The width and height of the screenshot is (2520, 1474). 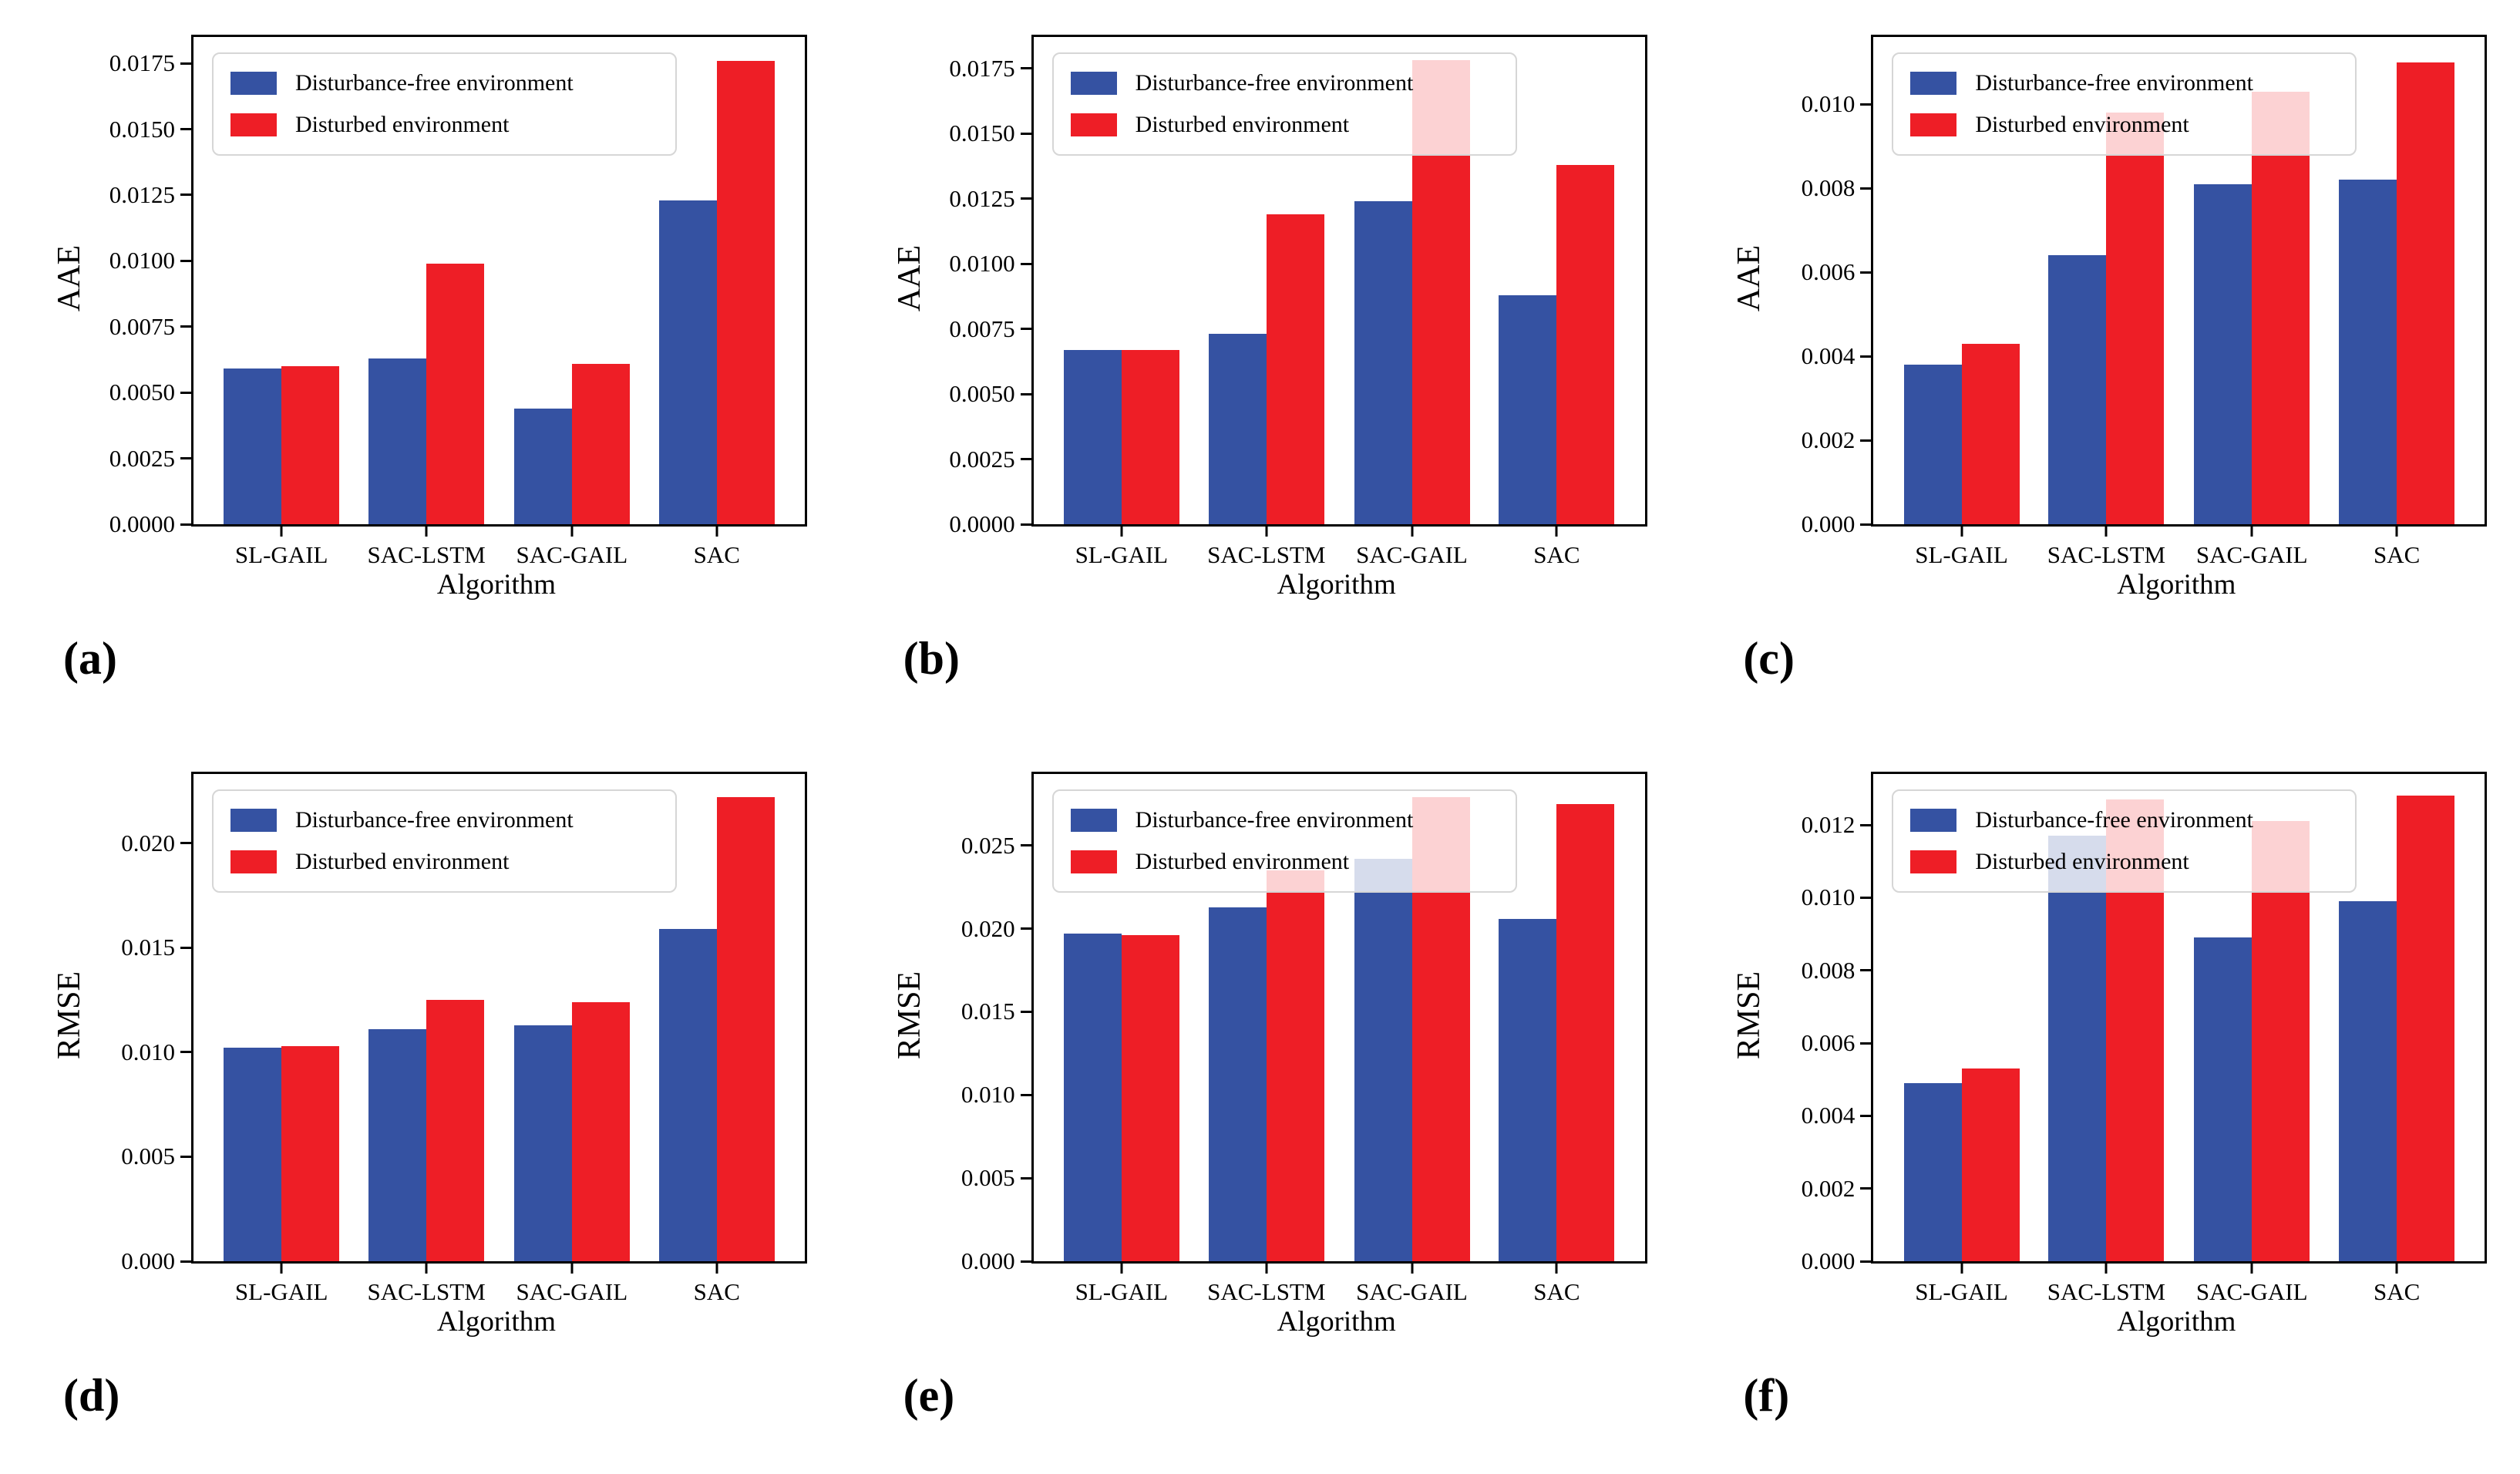 I want to click on subplot-letter: (f), so click(x=1767, y=1395).